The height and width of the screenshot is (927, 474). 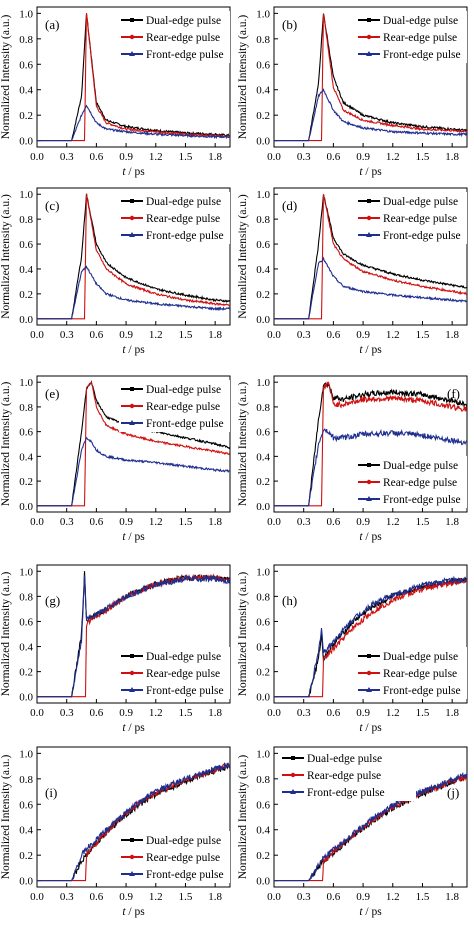 What do you see at coordinates (51, 792) in the screenshot?
I see `panel-label: (i)` at bounding box center [51, 792].